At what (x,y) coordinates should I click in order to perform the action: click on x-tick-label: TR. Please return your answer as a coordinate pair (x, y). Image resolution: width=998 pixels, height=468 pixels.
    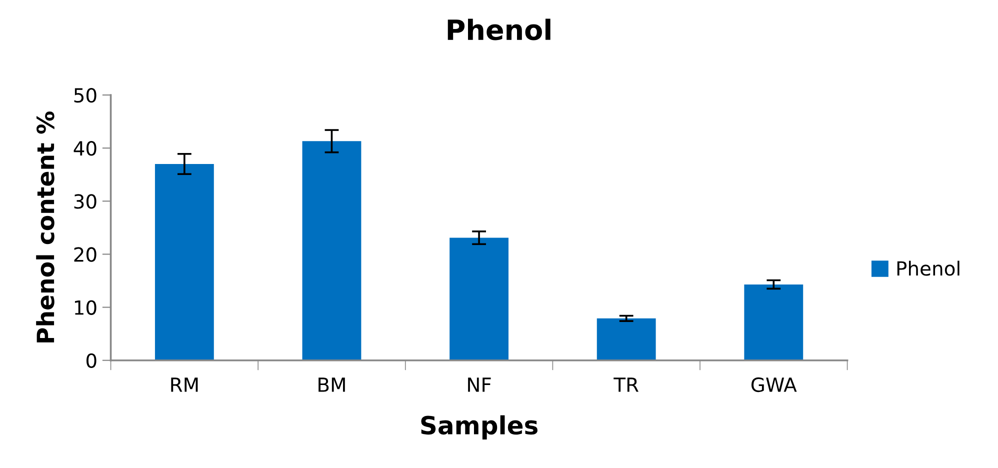
    Looking at the image, I should click on (626, 385).